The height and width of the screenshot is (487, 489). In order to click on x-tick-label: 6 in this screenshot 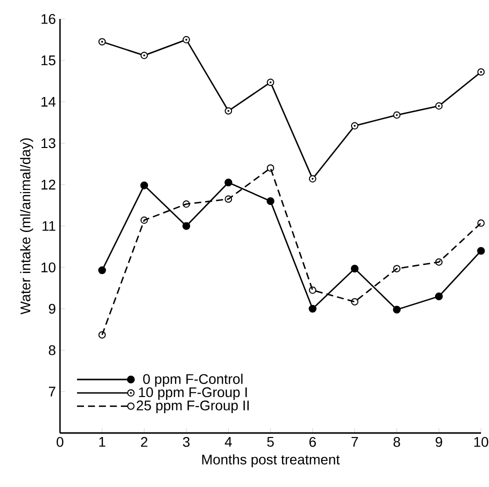, I will do `click(312, 442)`.